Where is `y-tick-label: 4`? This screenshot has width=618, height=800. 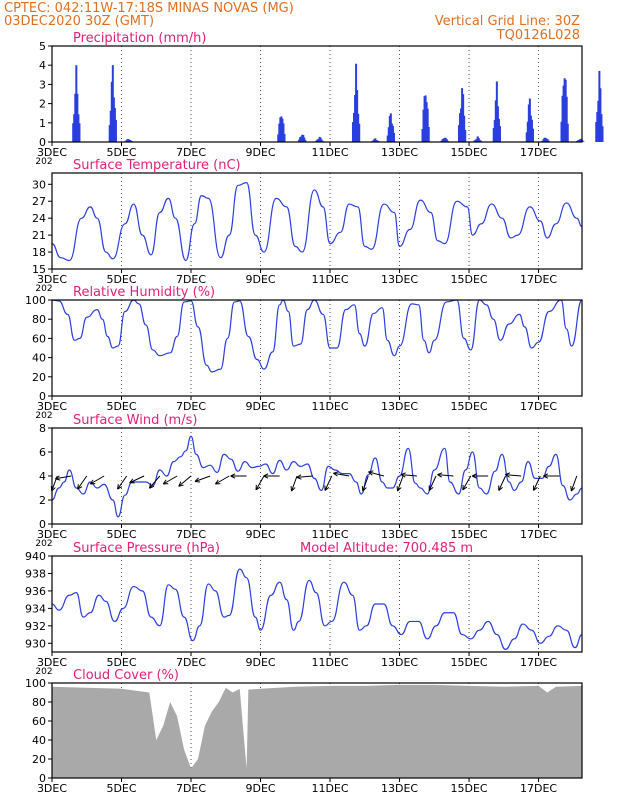
y-tick-label: 4 is located at coordinates (42, 476).